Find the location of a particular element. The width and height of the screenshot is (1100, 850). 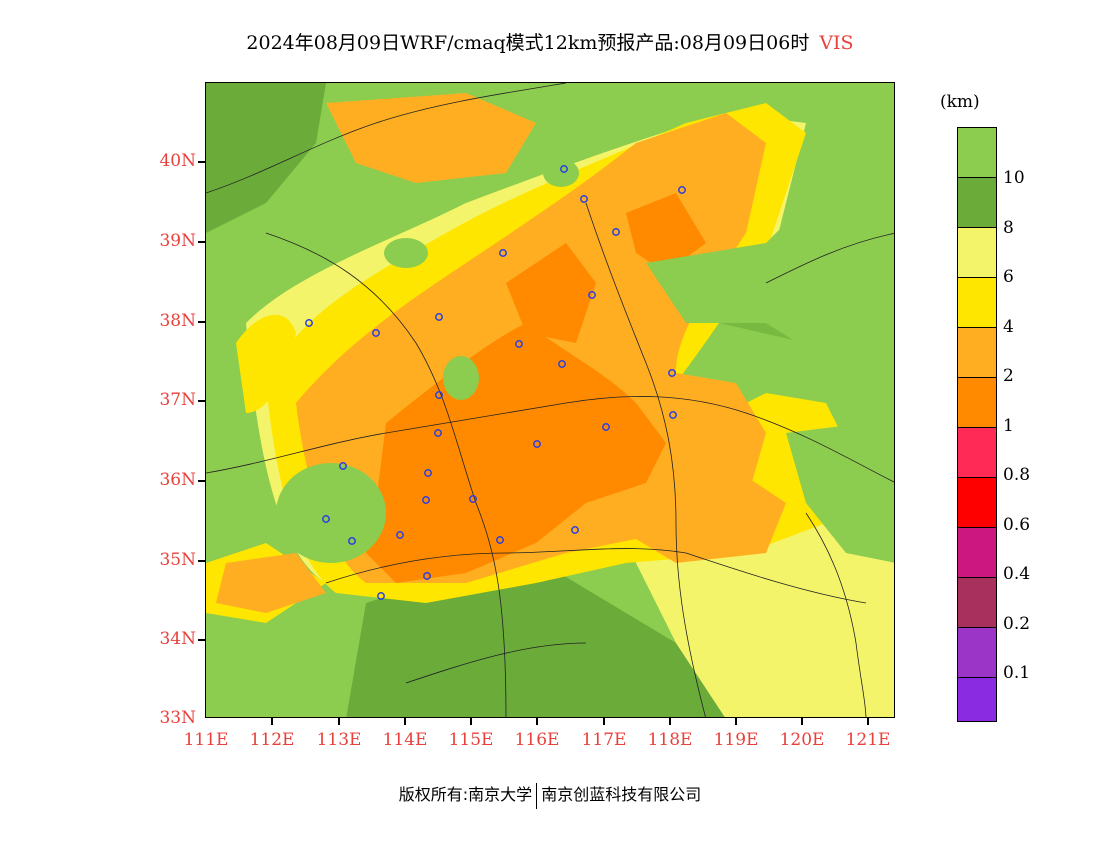

title-text: 2024年08月09日WRF/cmaq模式12km预报产品:08月09日06时 is located at coordinates (528, 43).